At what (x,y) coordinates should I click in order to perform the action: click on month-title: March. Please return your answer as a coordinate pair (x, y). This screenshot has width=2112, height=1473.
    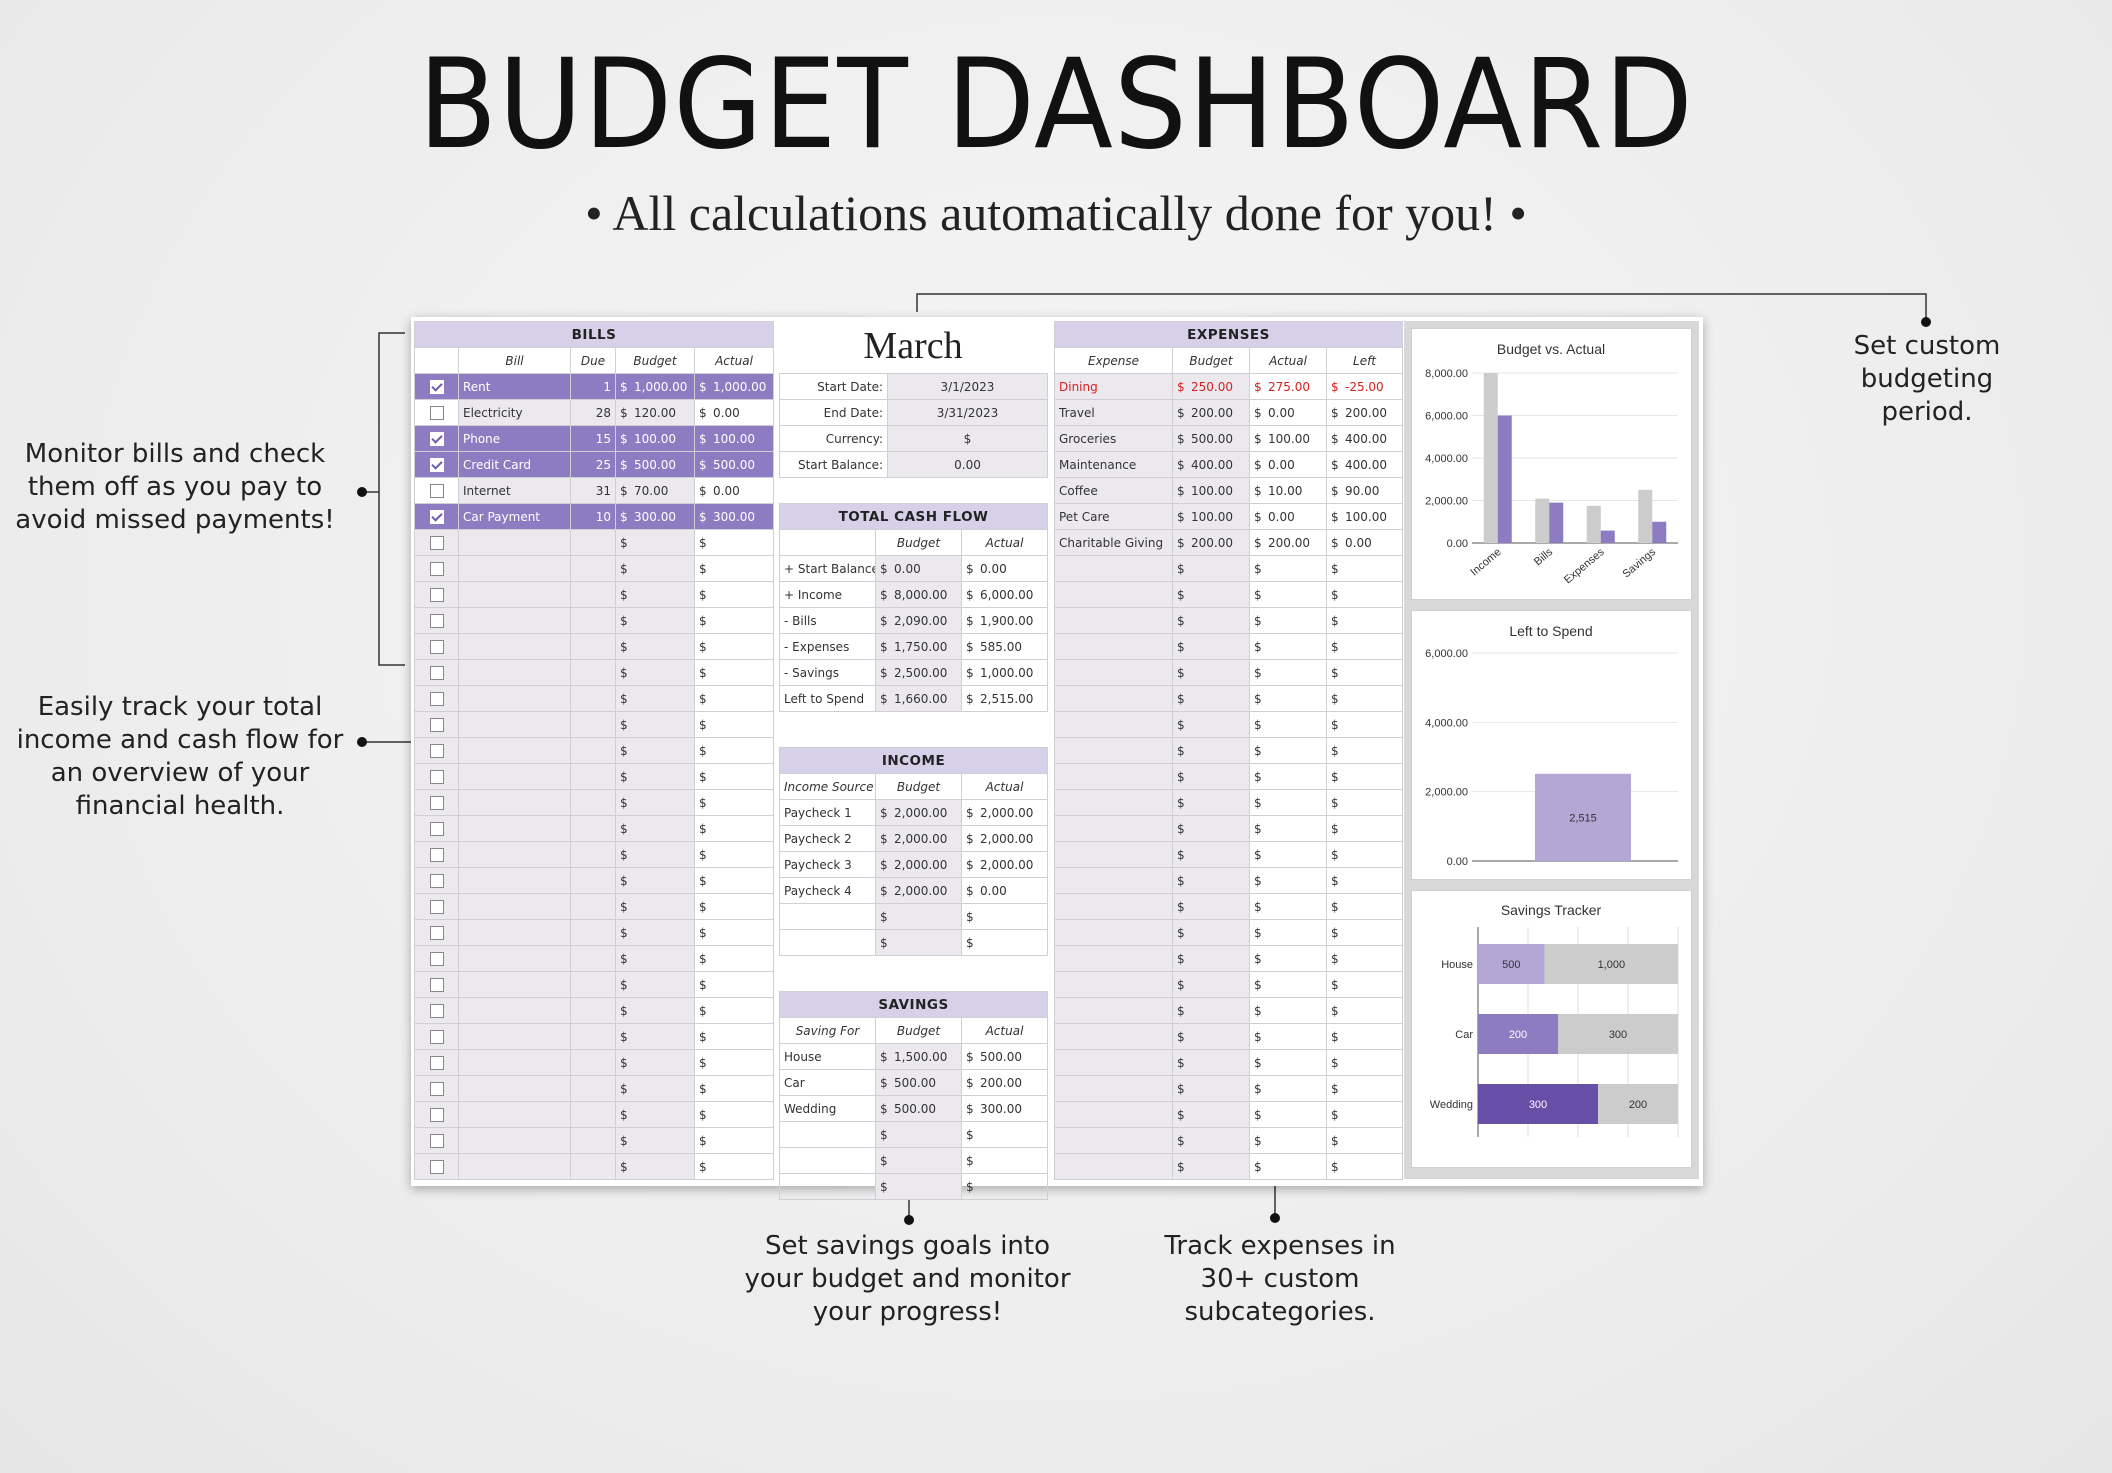
    Looking at the image, I should click on (913, 346).